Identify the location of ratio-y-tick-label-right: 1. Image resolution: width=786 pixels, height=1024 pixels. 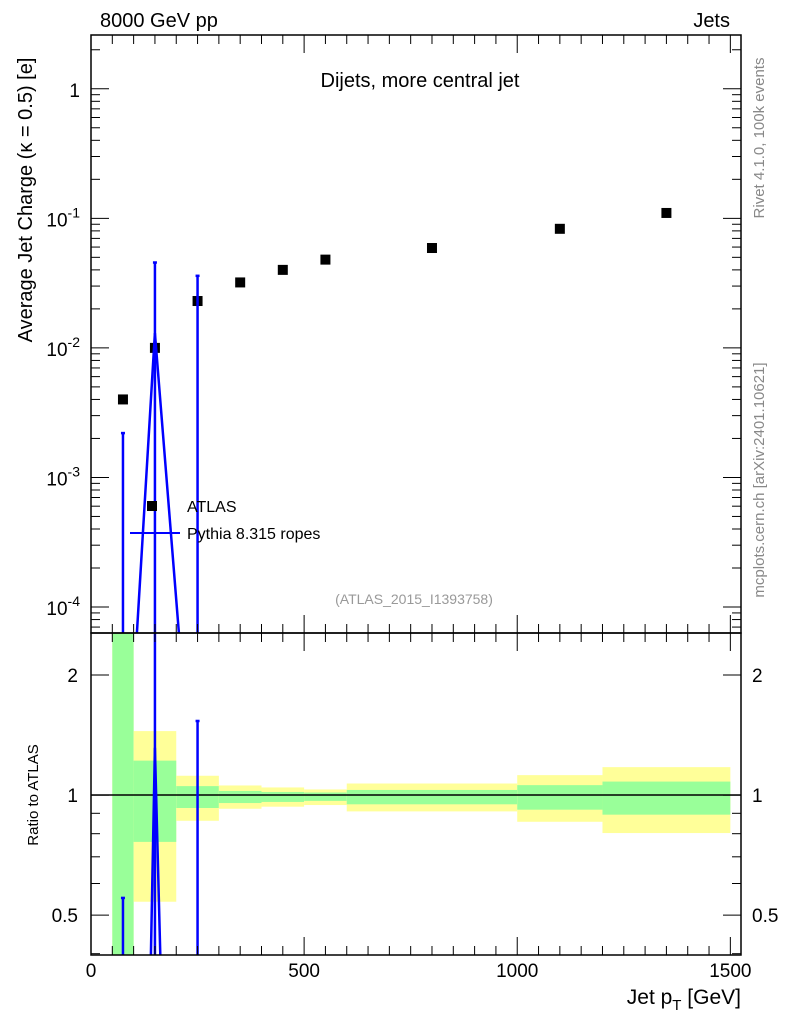
(757, 796).